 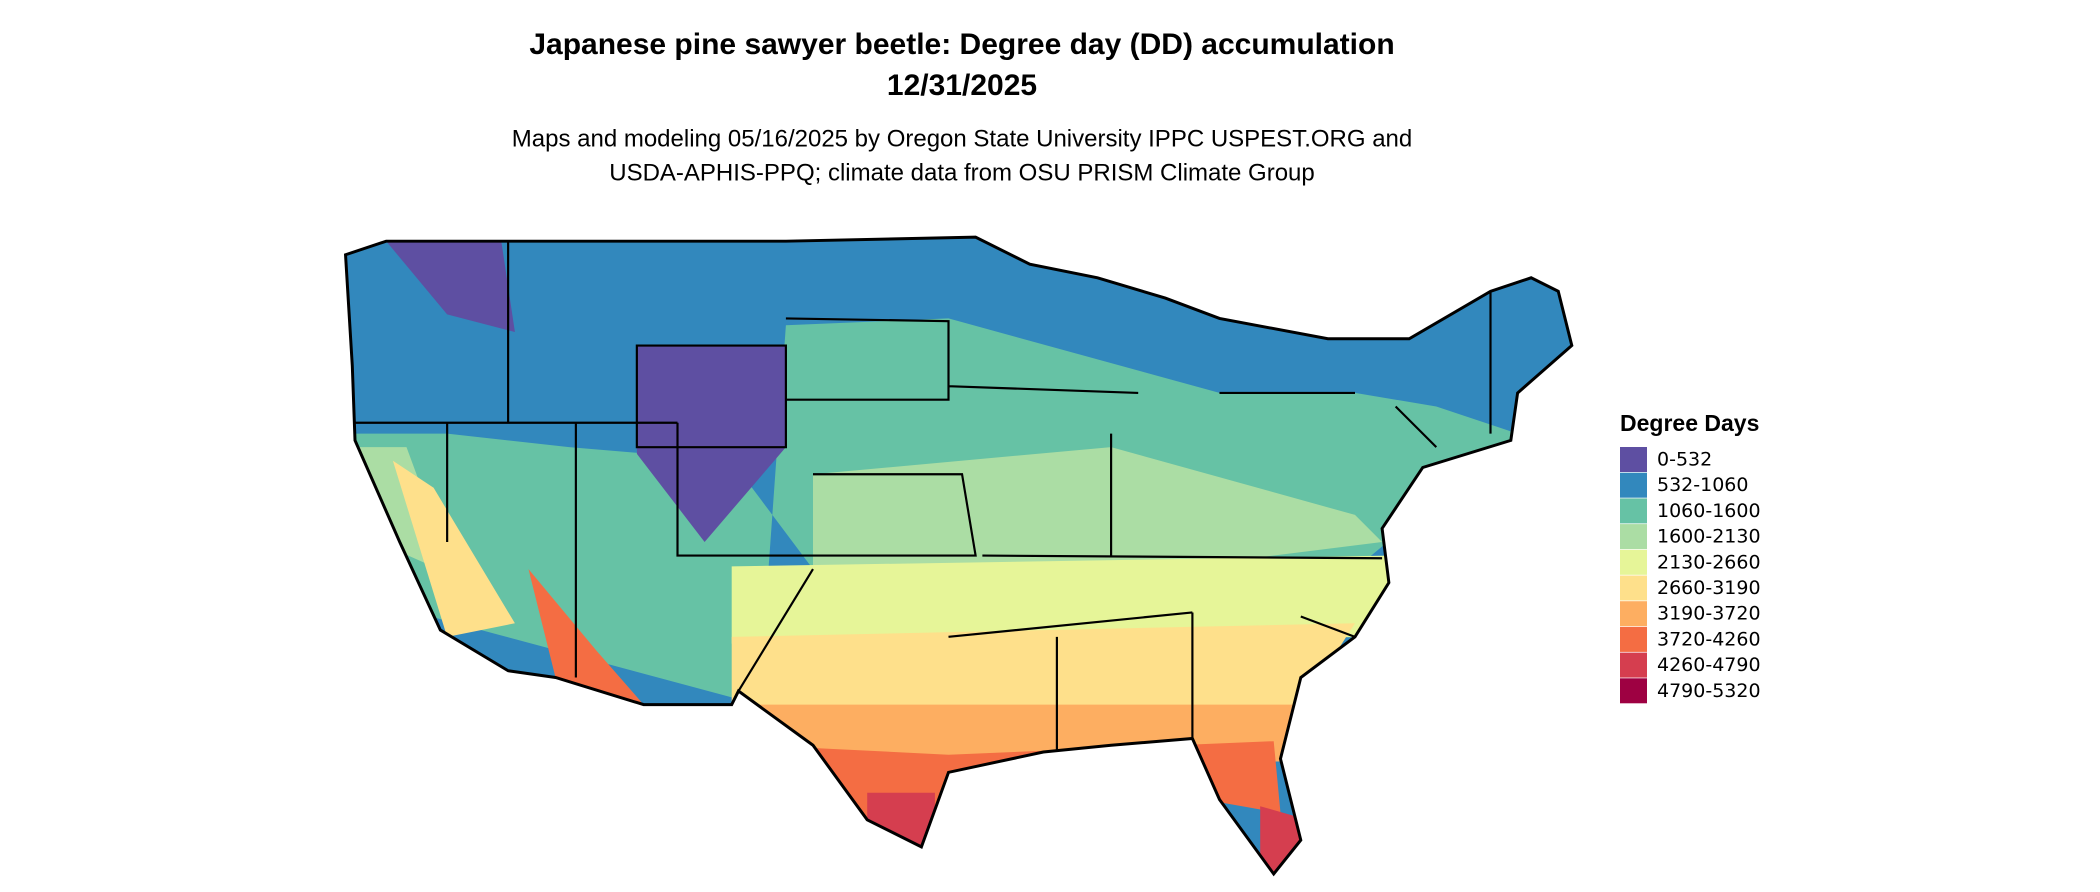 I want to click on legend-label: 3720-4260, so click(x=1709, y=639).